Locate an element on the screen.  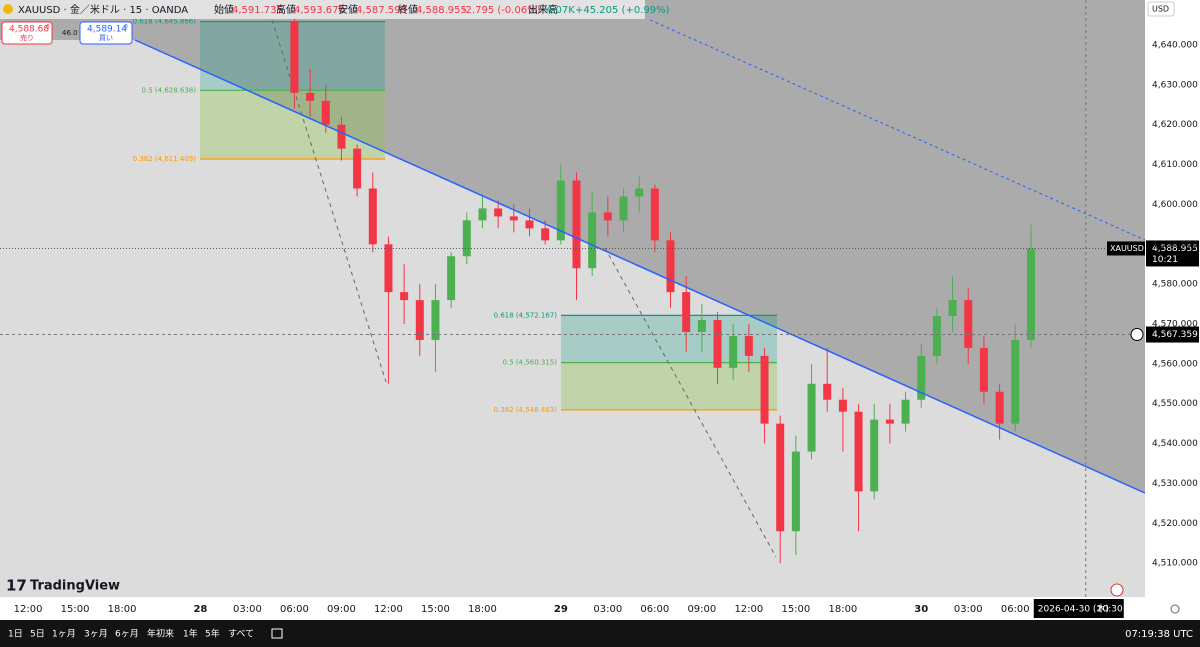
crosshair-x-tag is located at coordinates (1078, 608).